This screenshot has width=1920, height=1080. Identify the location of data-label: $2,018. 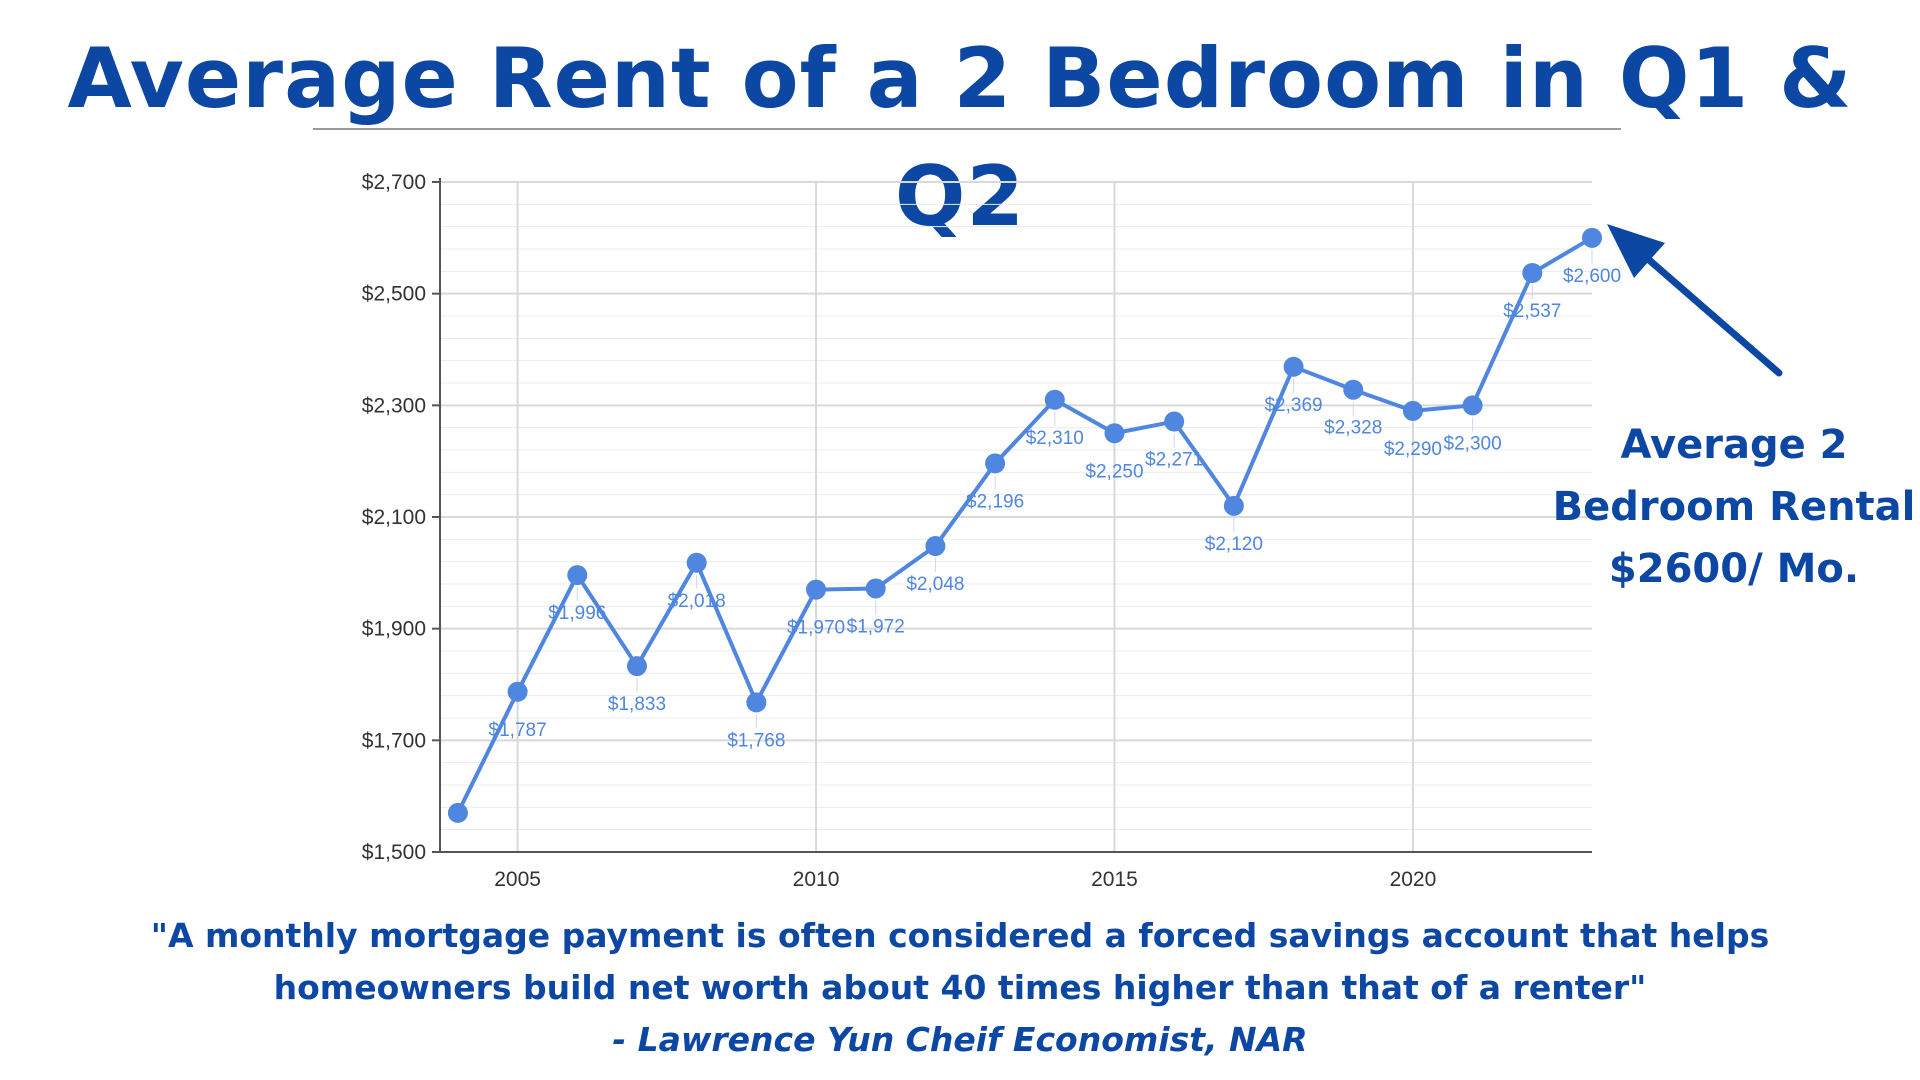
(697, 601).